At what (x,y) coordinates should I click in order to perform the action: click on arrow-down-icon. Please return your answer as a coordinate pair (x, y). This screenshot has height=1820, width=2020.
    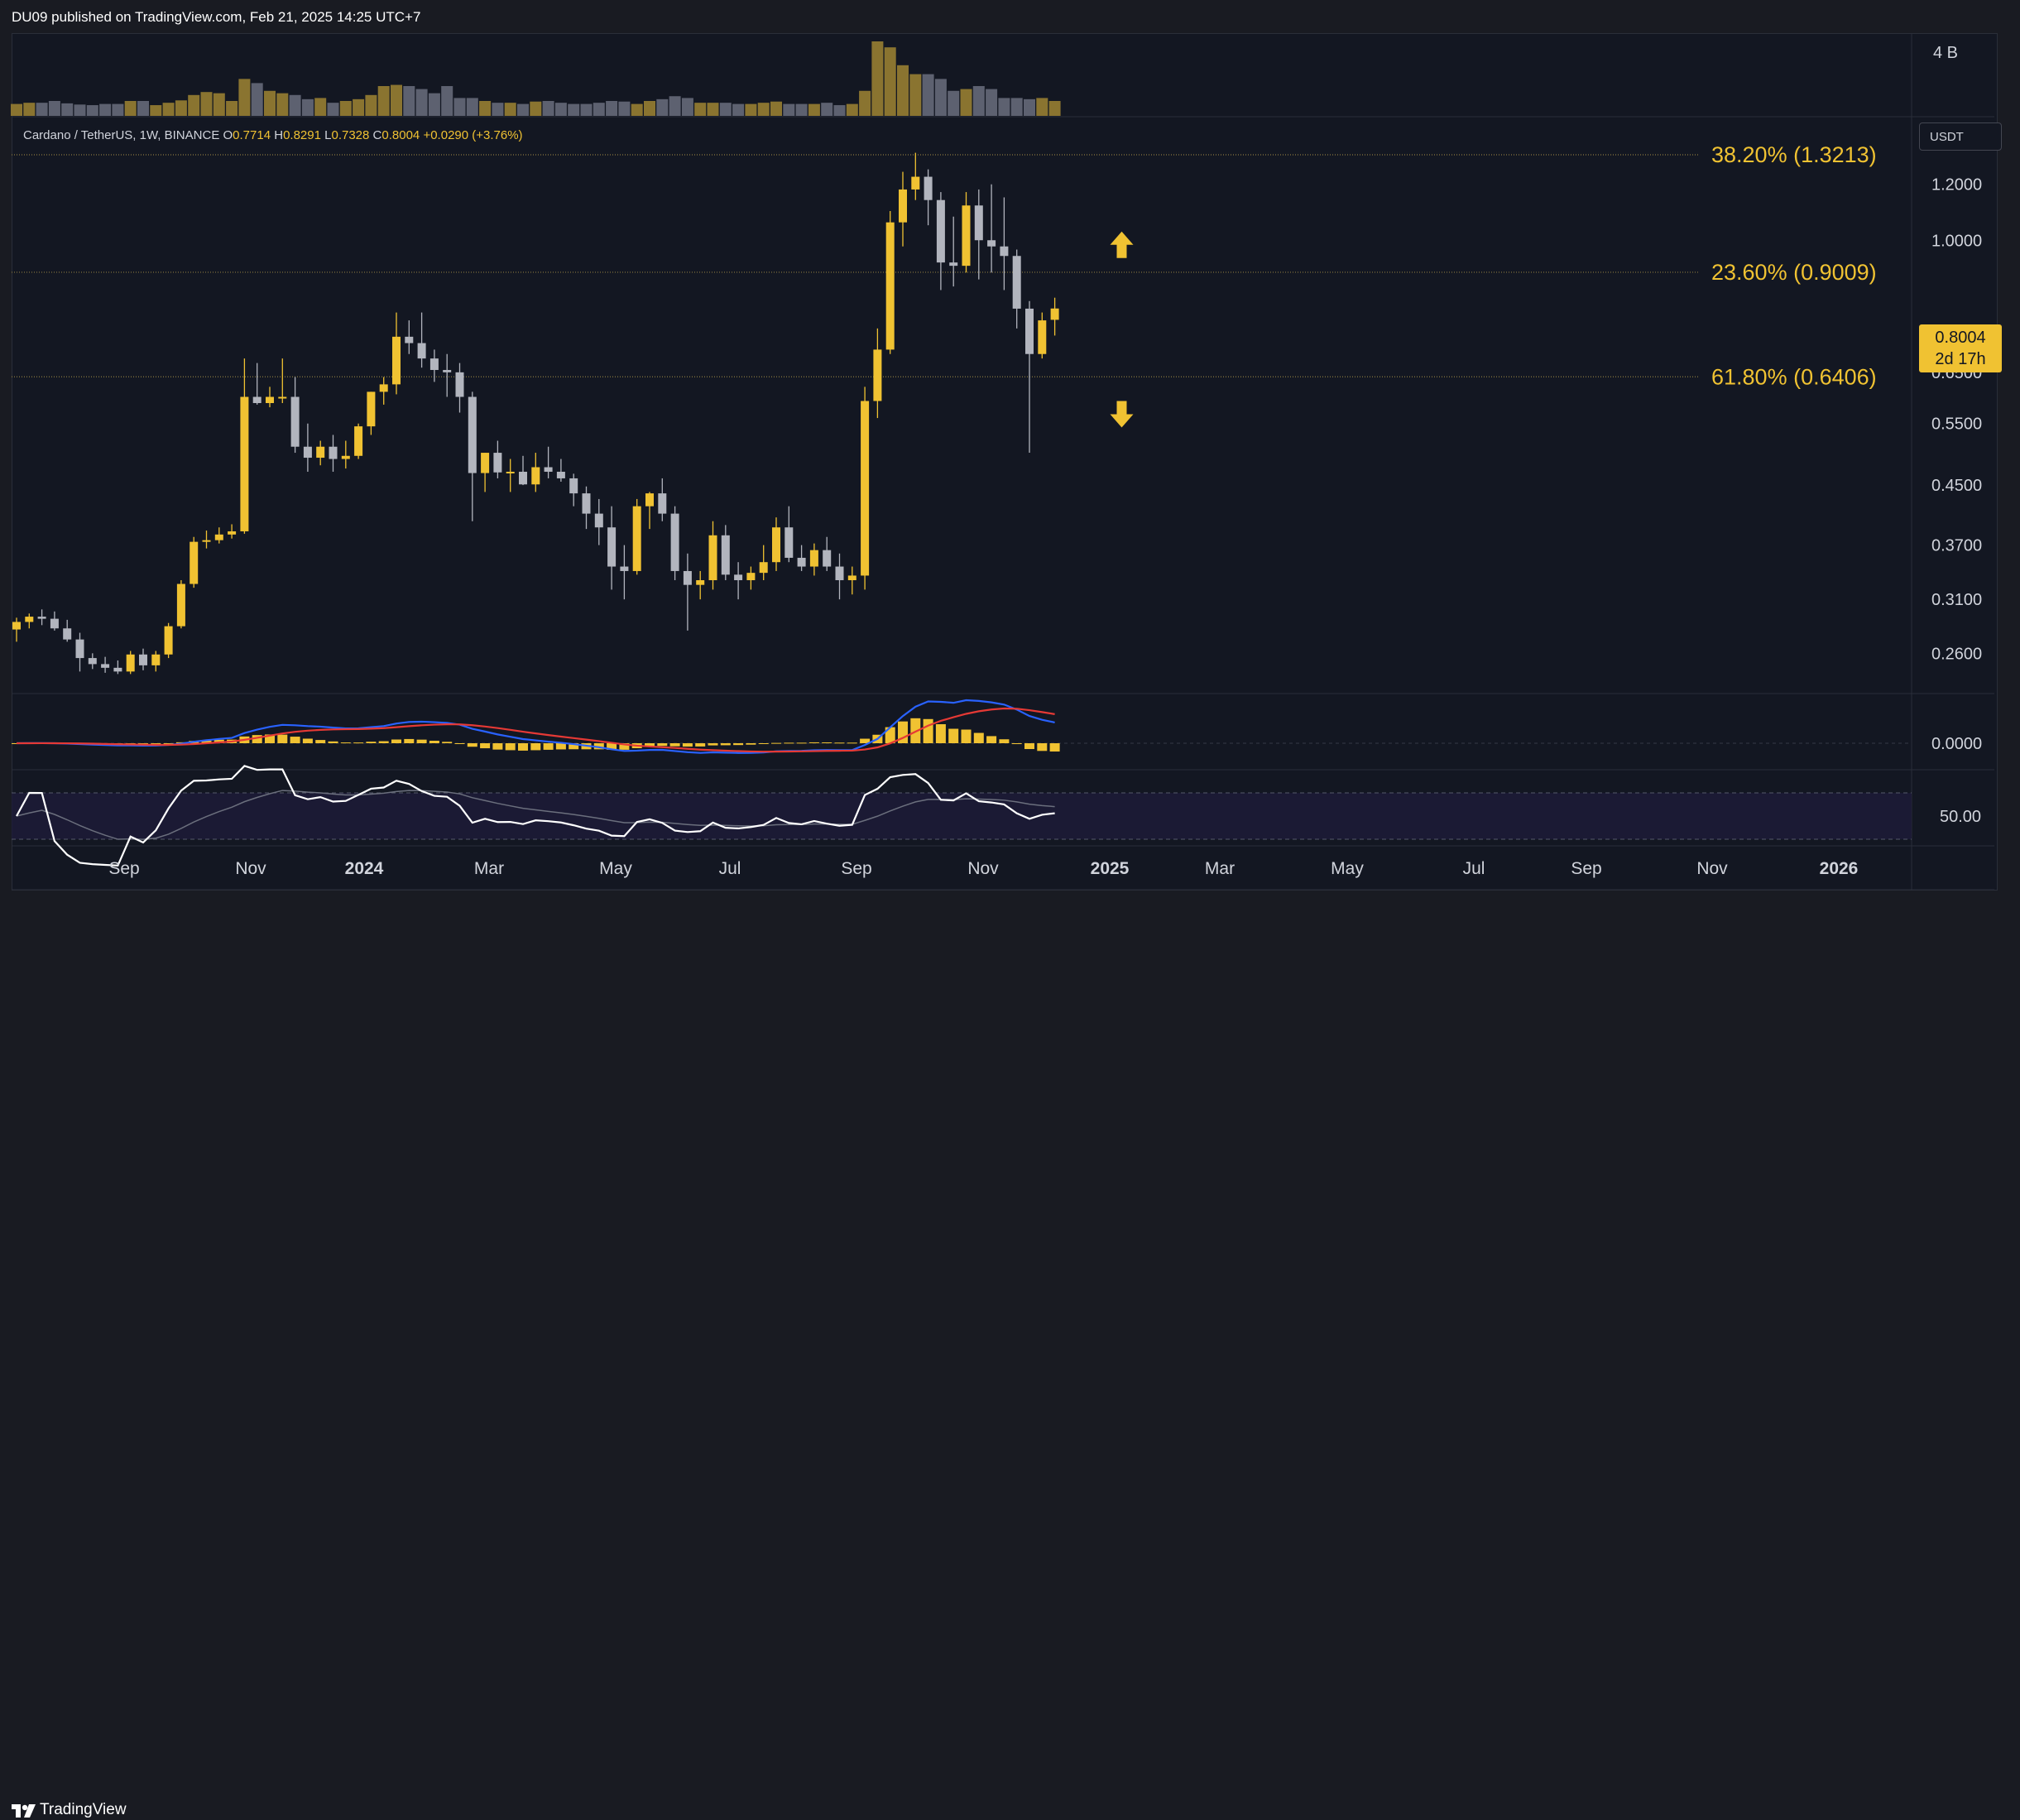
    Looking at the image, I should click on (1122, 414).